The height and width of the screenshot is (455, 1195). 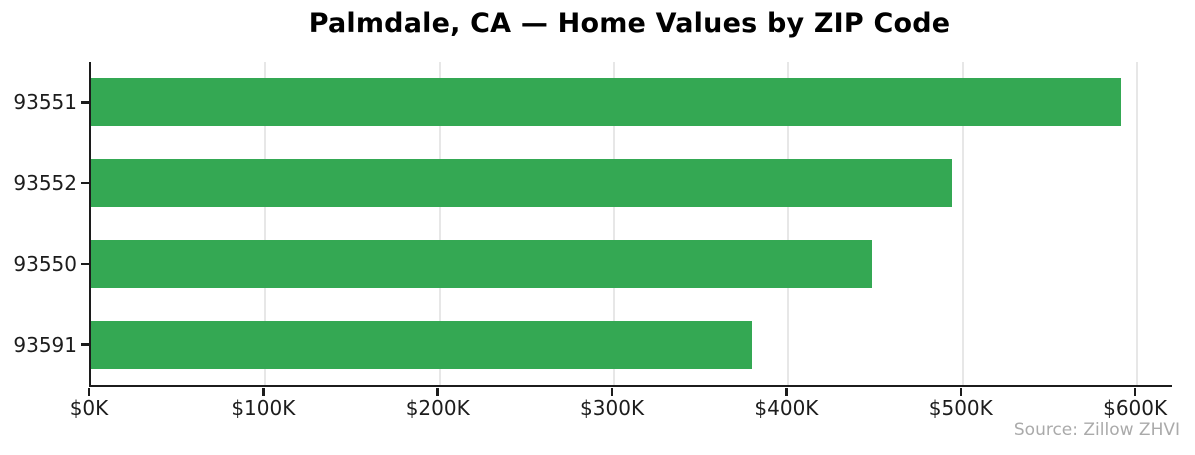 I want to click on x-tick-$0K, so click(x=89, y=391).